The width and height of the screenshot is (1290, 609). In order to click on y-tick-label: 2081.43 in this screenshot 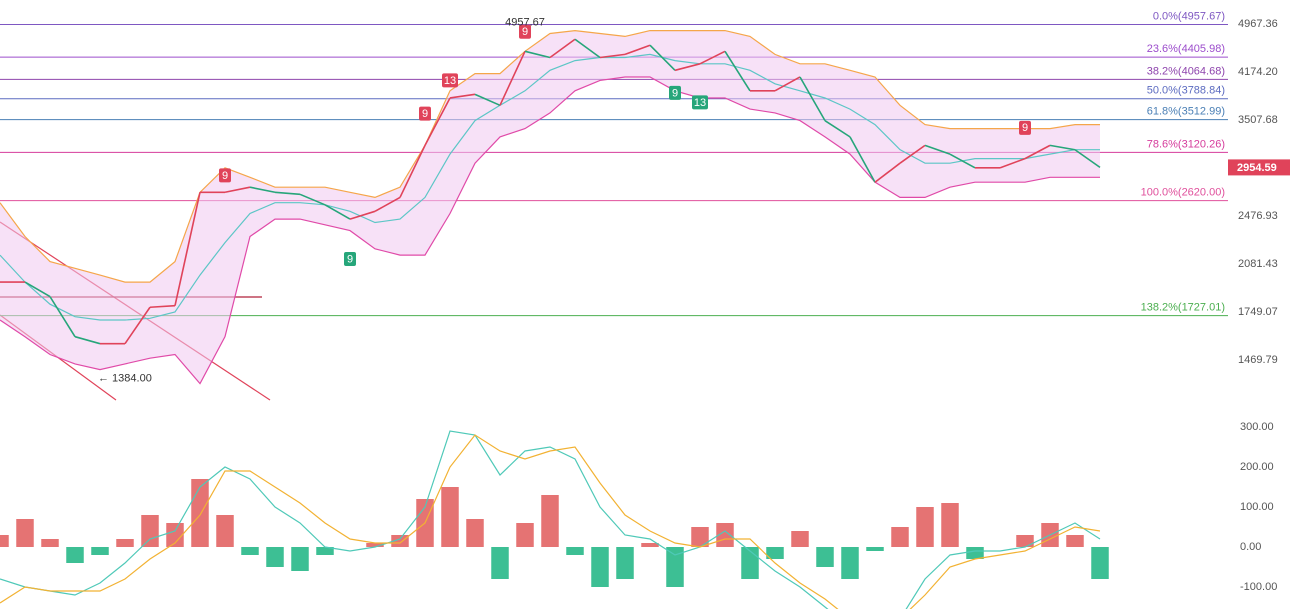, I will do `click(1258, 264)`.